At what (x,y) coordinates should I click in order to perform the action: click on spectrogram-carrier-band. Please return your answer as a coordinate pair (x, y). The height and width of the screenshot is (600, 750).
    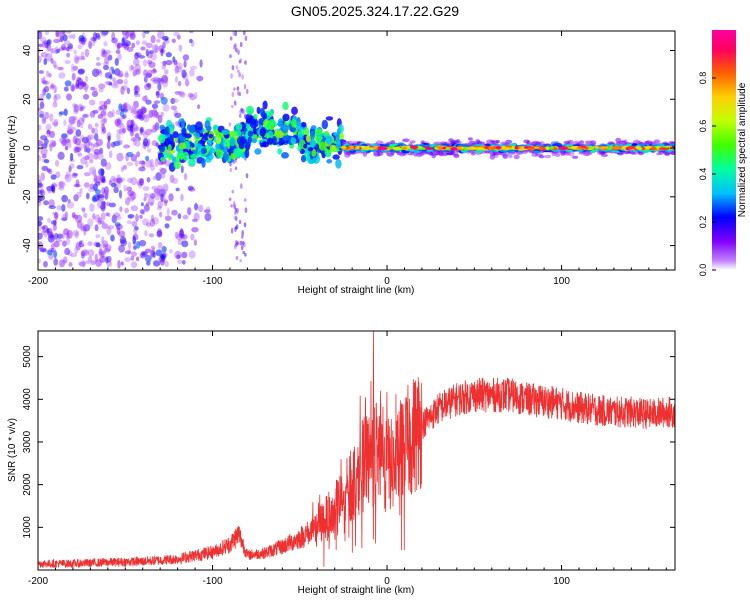
    Looking at the image, I should click on (642, 145).